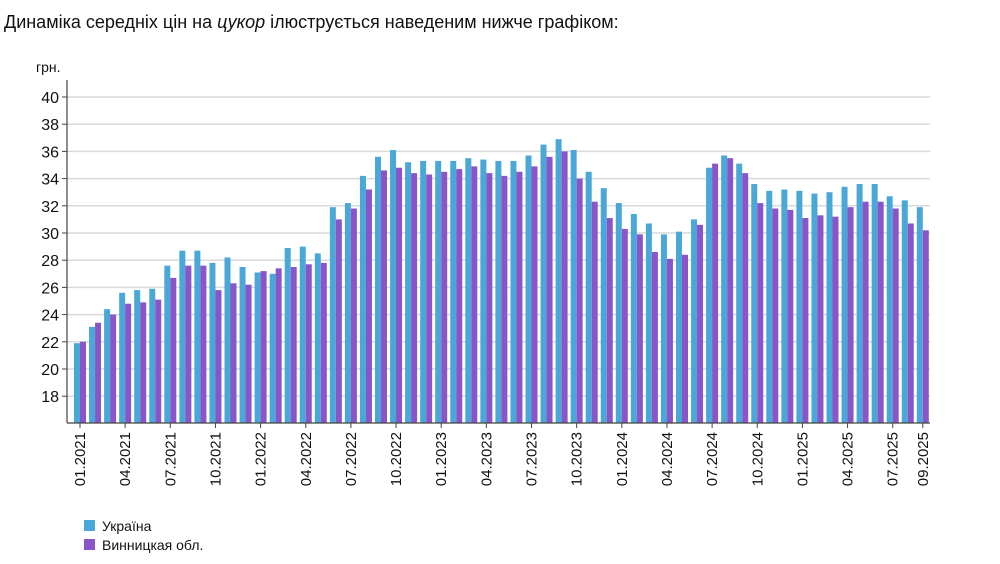  What do you see at coordinates (757, 459) in the screenshot?
I see `x-tick-label: 10.2024` at bounding box center [757, 459].